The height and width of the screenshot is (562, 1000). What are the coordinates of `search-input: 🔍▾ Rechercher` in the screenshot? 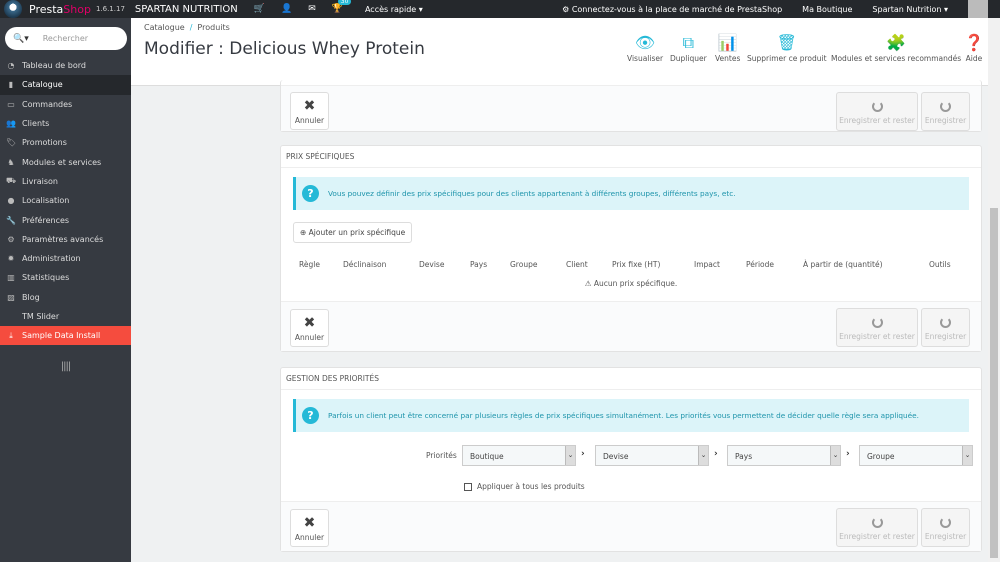 It's located at (66, 38).